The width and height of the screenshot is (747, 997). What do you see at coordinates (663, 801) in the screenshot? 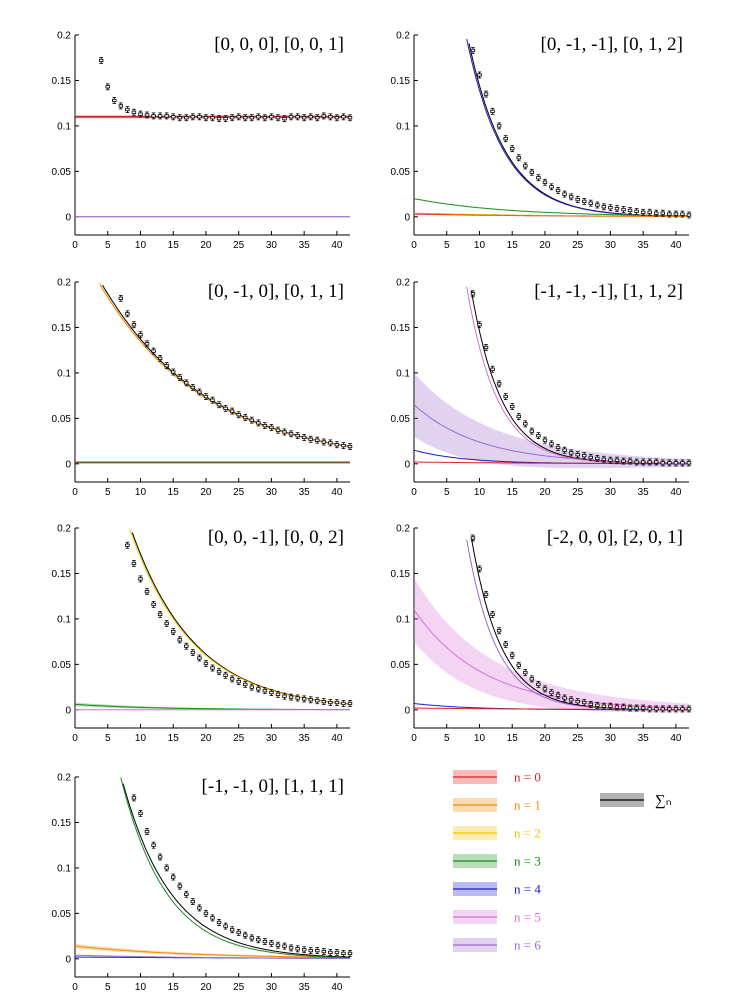
I see `legend-label: ∑ₙ` at bounding box center [663, 801].